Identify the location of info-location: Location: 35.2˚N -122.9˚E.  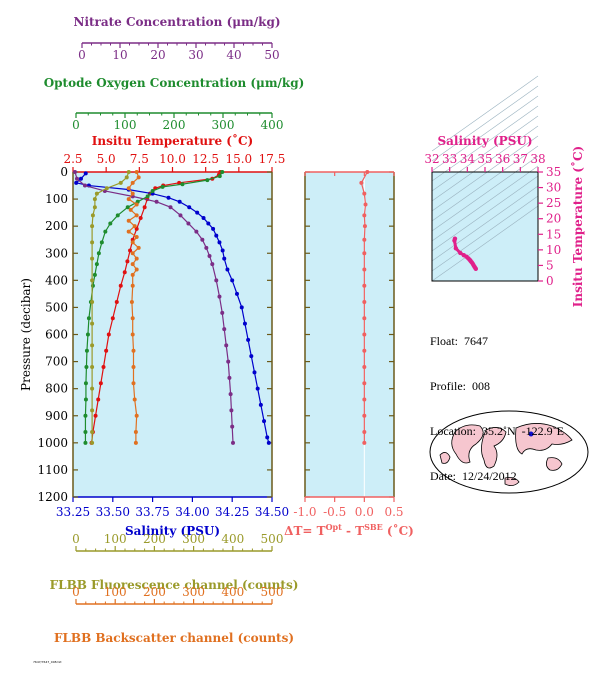
(497, 431).